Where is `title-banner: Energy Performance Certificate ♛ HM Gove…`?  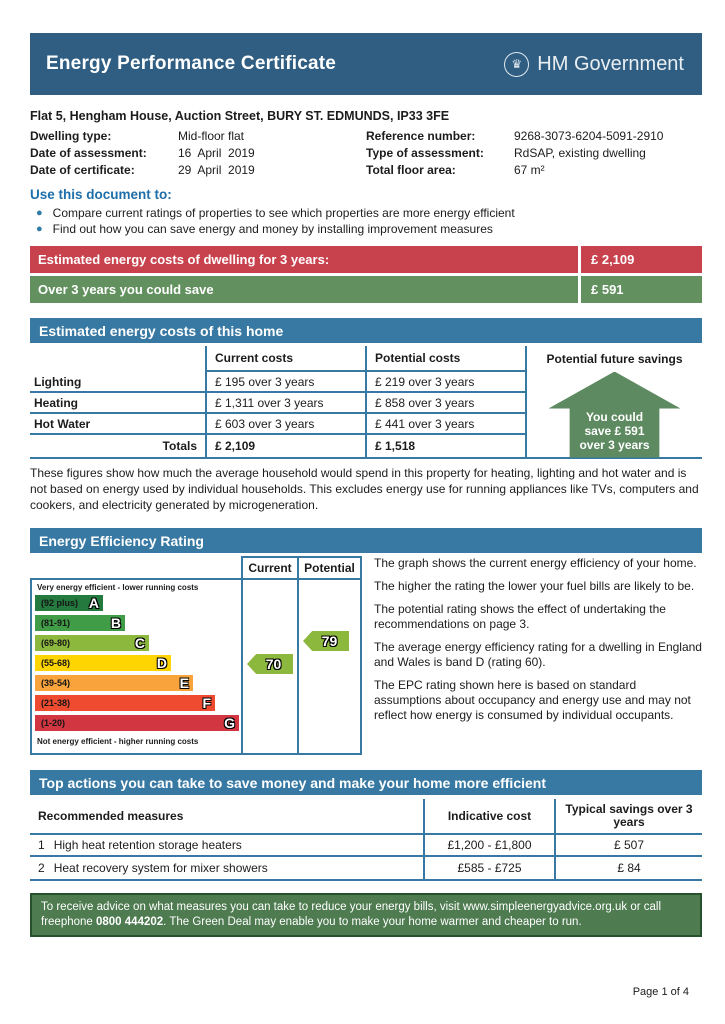
title-banner: Energy Performance Certificate ♛ HM Gove… is located at coordinates (366, 64).